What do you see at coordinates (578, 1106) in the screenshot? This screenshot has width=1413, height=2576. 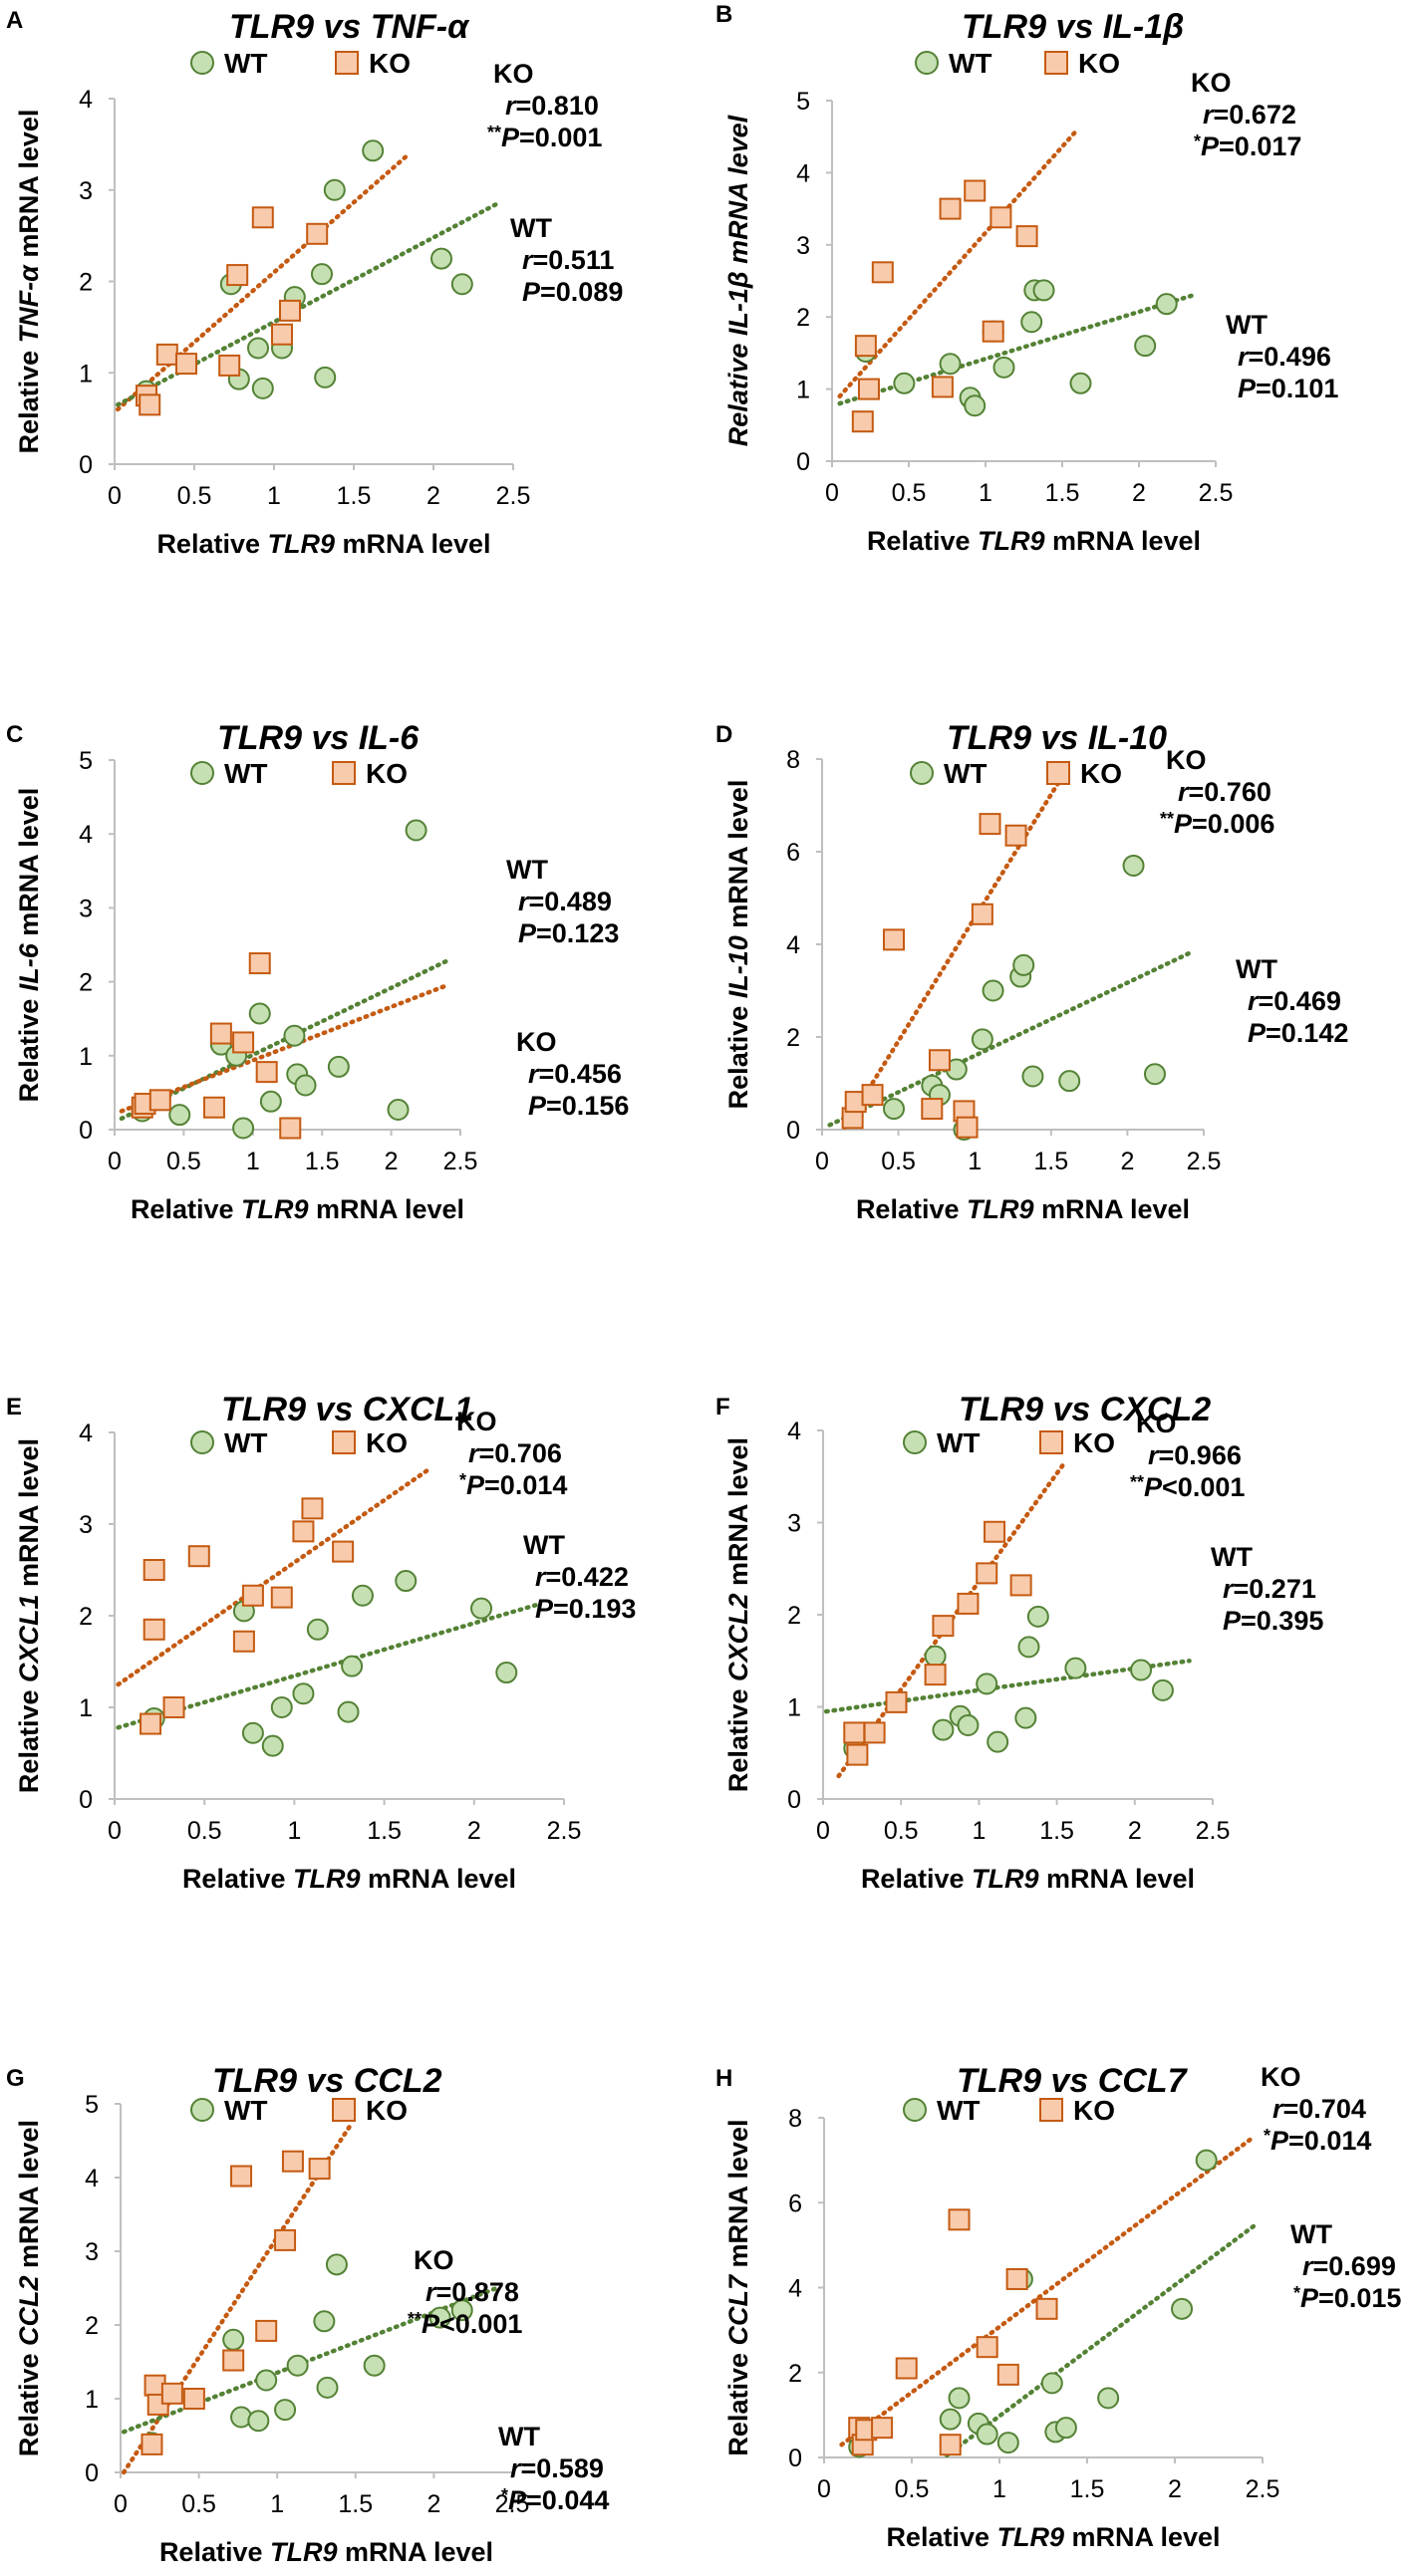 I see `annotation-p: P=0.156` at bounding box center [578, 1106].